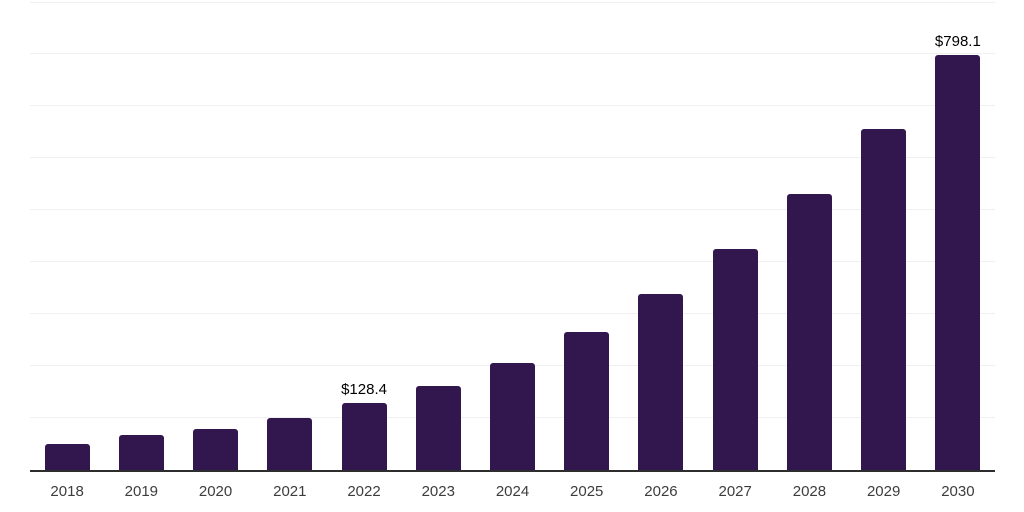 The height and width of the screenshot is (512, 1024). I want to click on x-tick-label-2029: 2029, so click(883, 491).